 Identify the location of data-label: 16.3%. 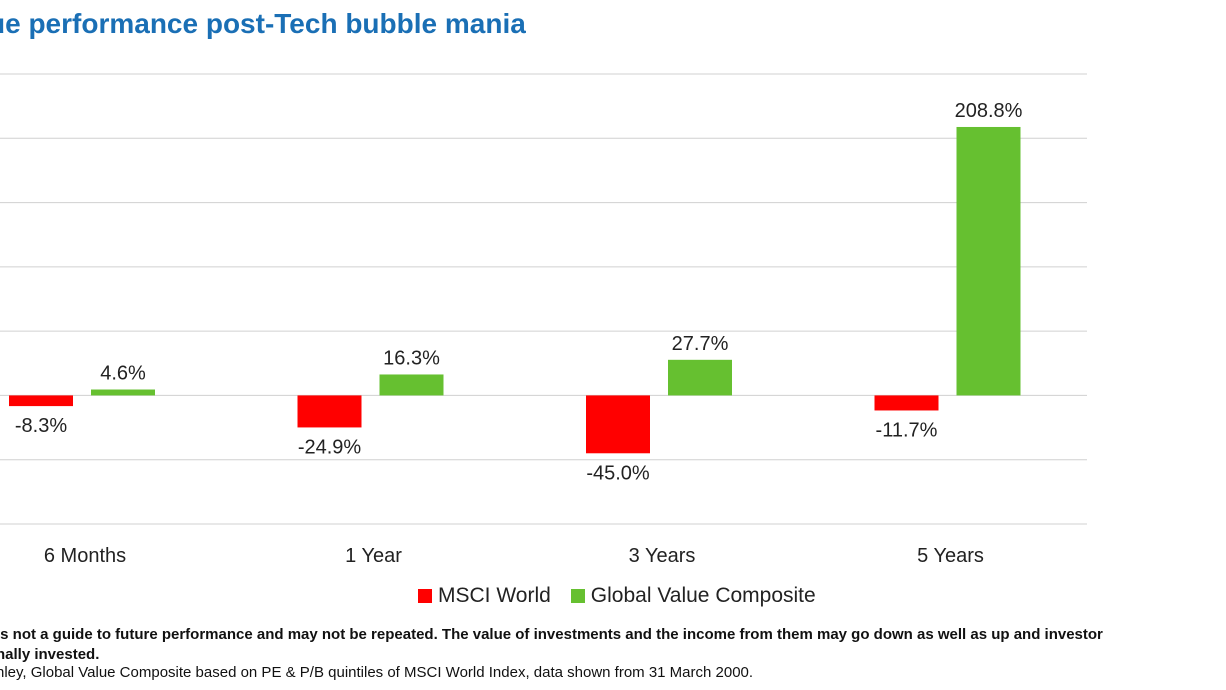
(411, 358).